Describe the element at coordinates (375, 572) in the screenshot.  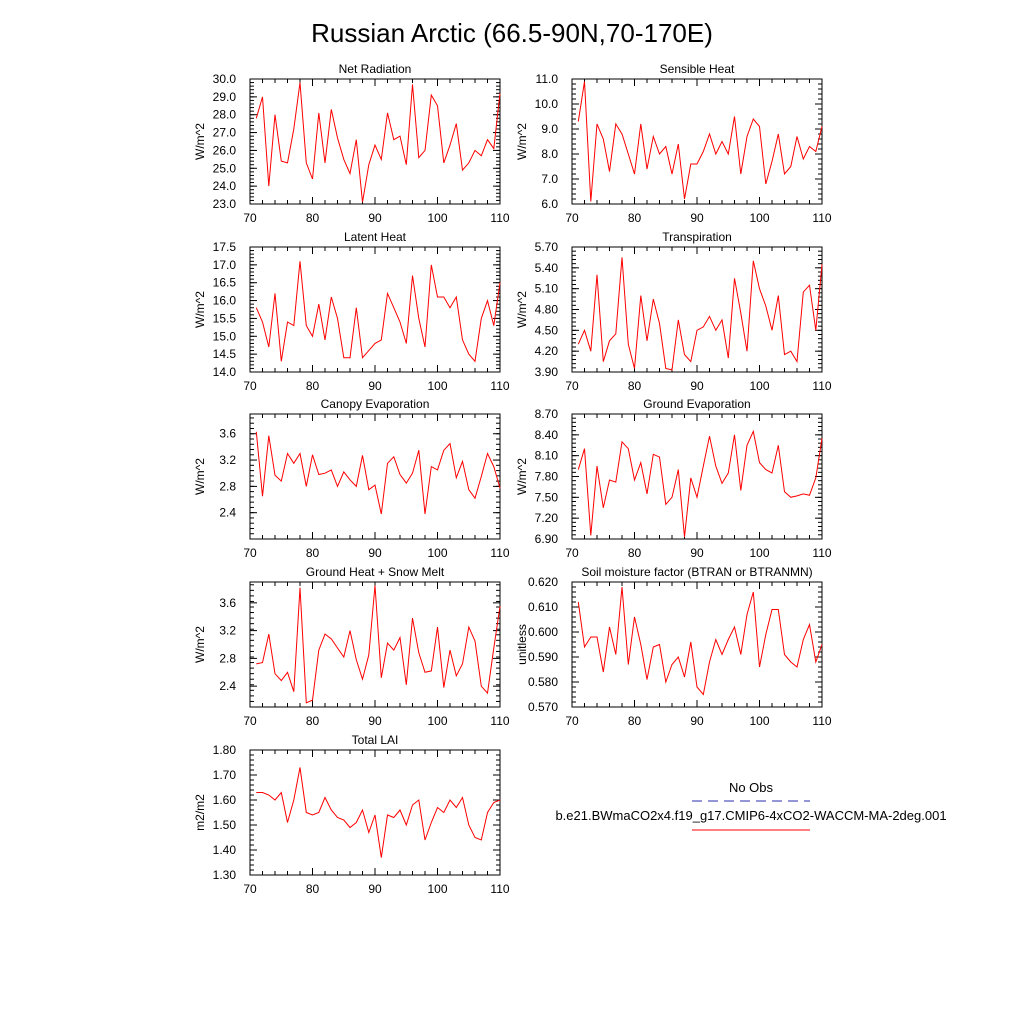
I see `panel-title: Ground Heat + Snow Melt` at that location.